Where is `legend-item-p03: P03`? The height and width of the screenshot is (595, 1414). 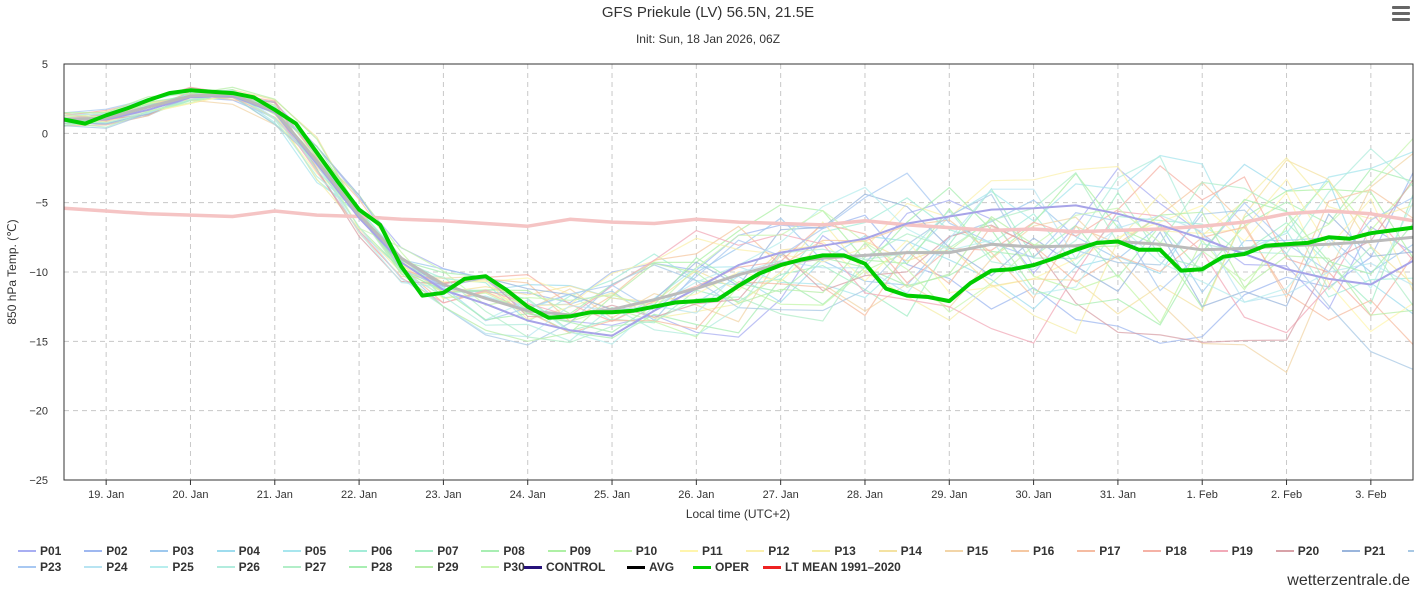 legend-item-p03: P03 is located at coordinates (172, 551).